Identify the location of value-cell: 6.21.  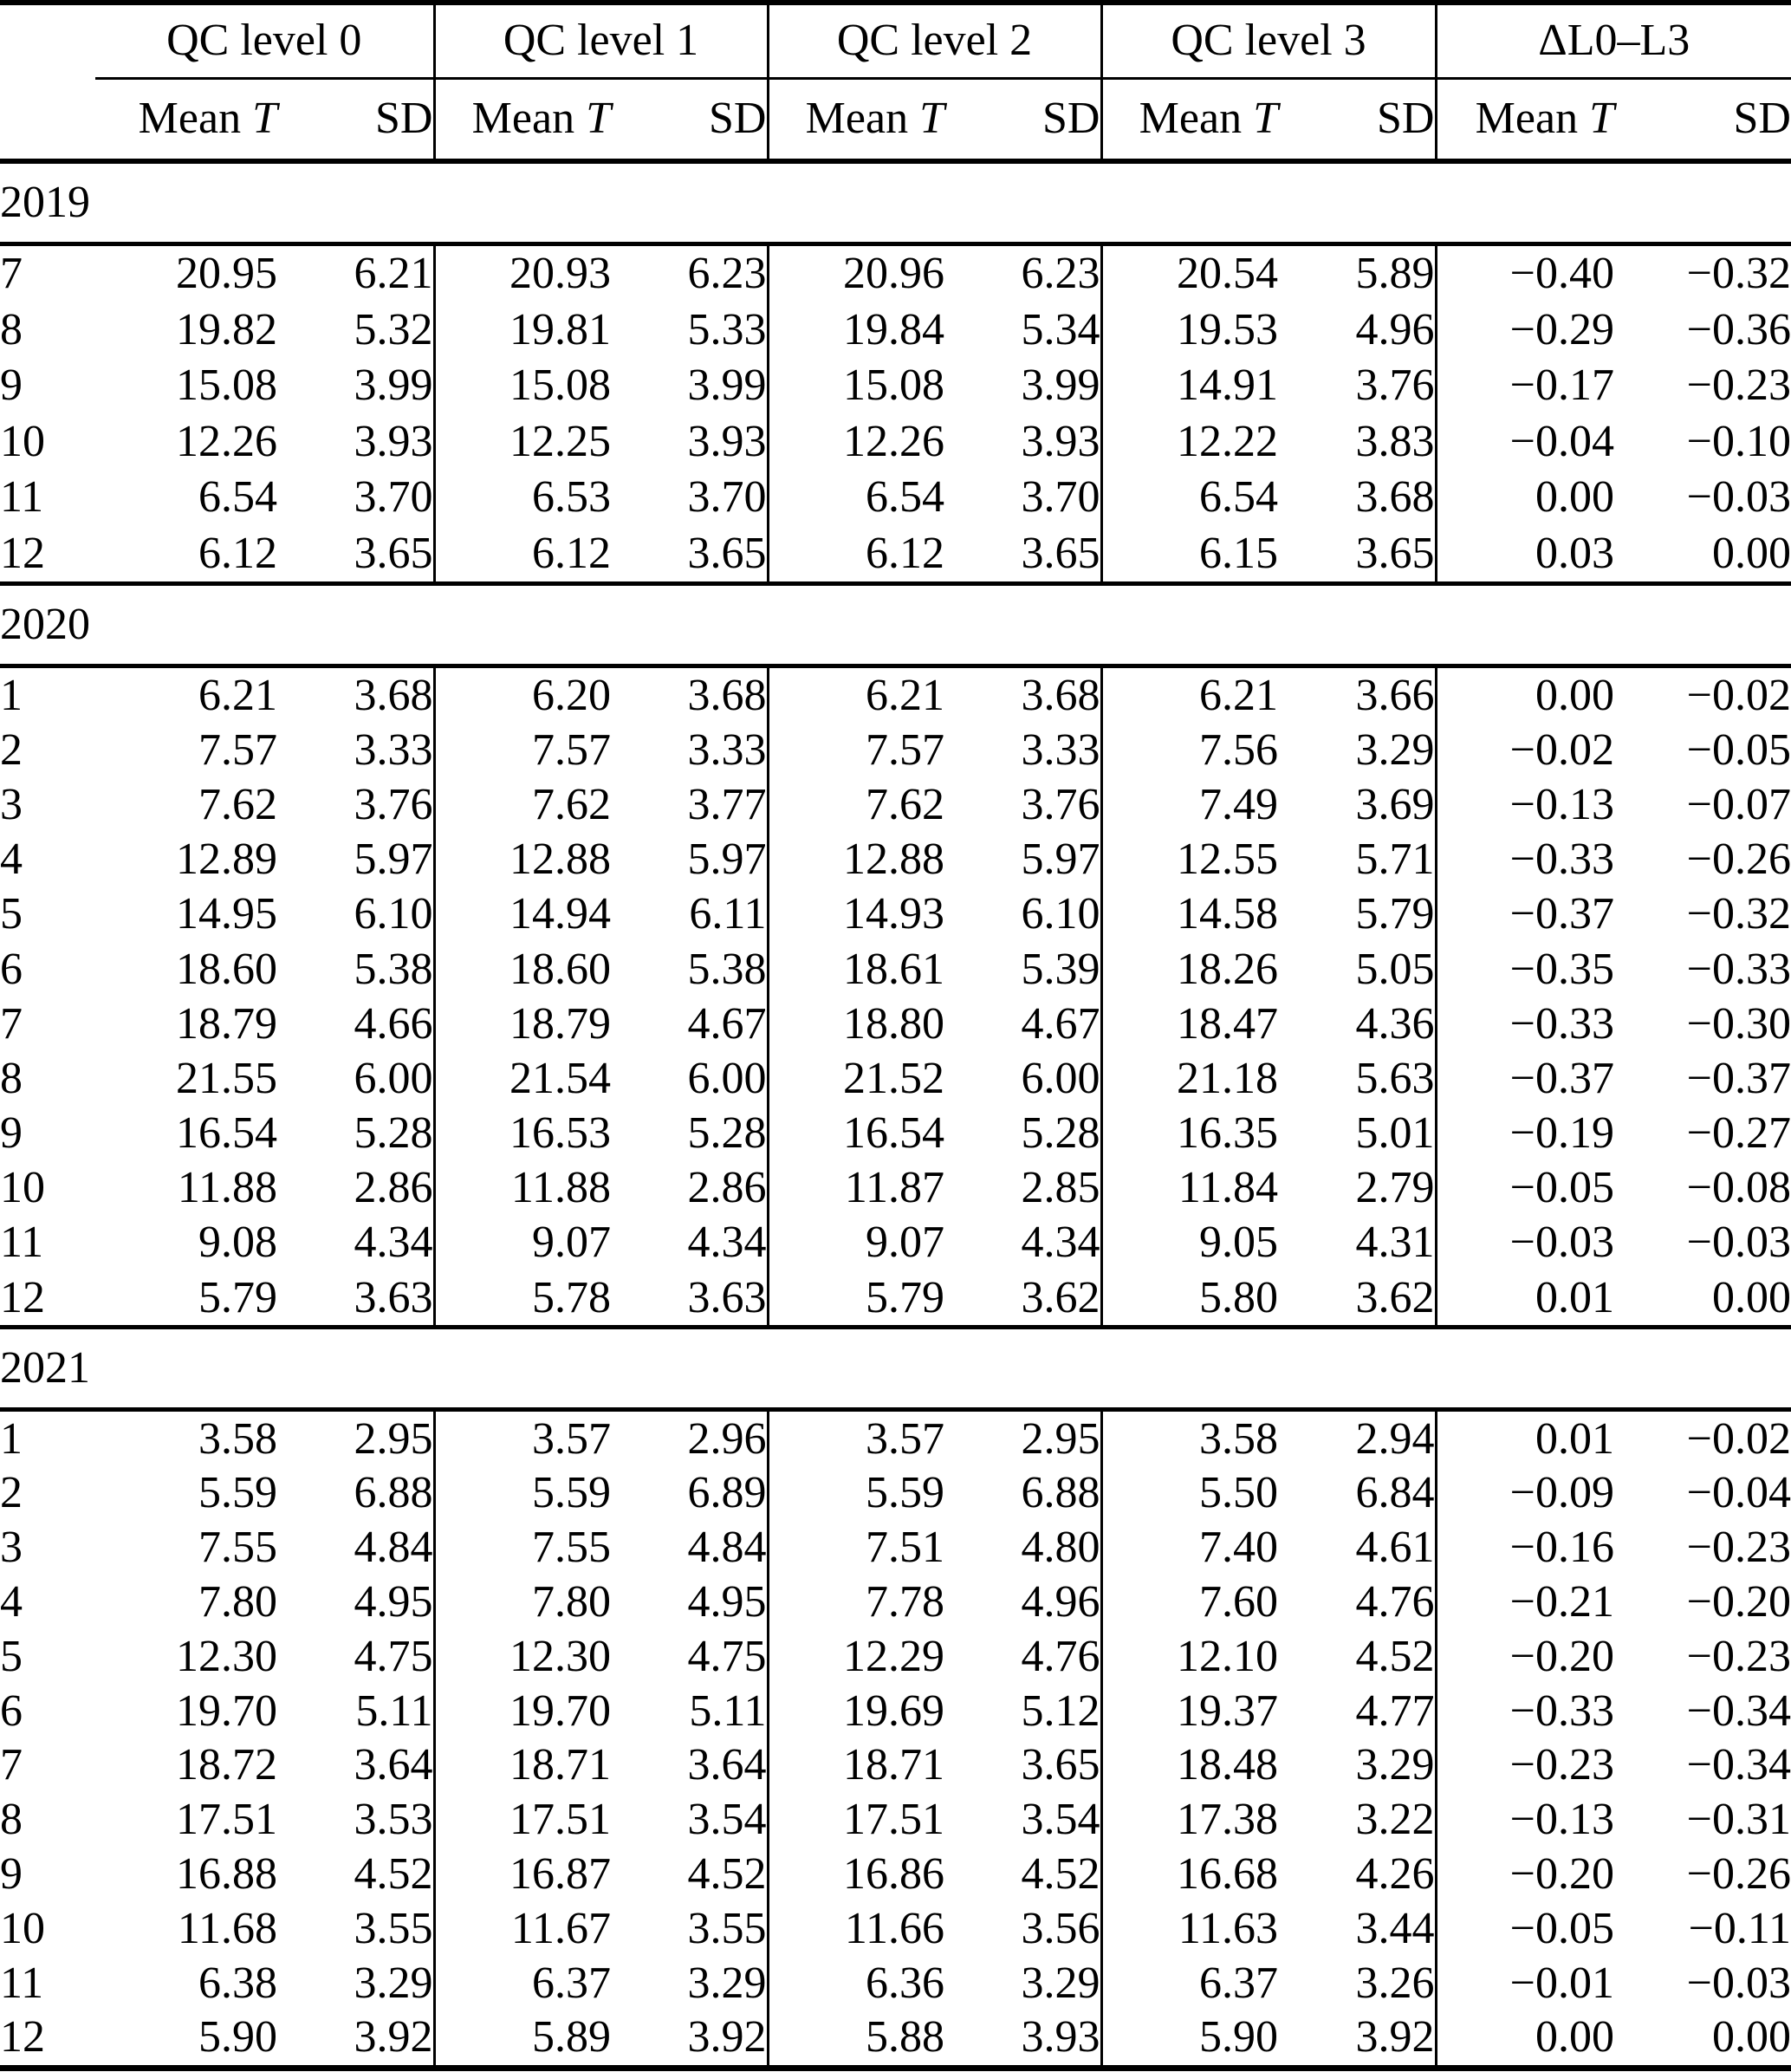
(393, 274).